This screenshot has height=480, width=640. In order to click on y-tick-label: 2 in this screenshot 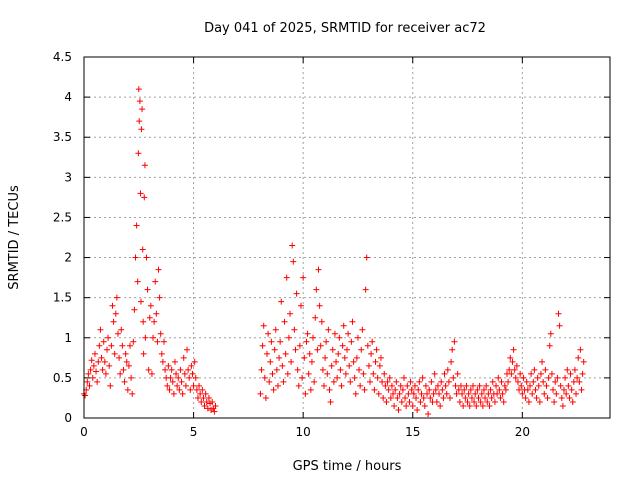, I will do `click(68, 258)`.